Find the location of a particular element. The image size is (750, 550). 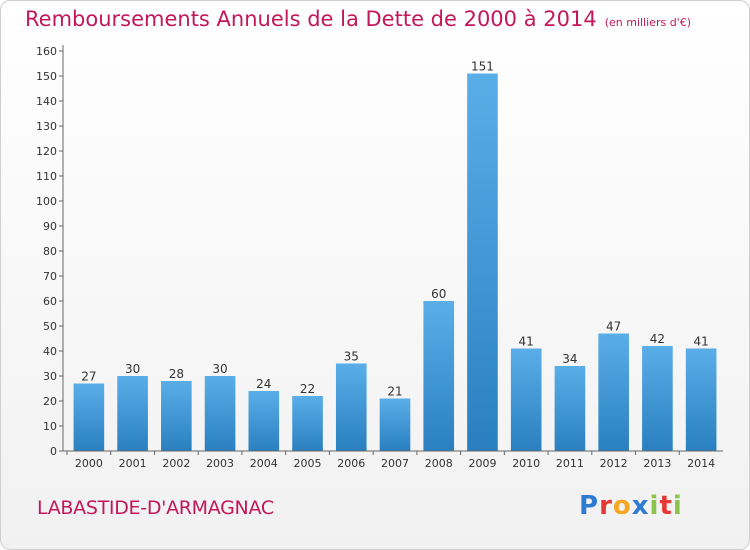

bar-2011 is located at coordinates (570, 408).